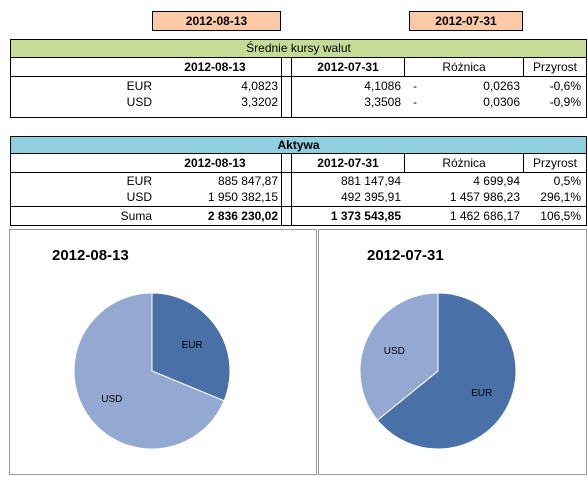  I want to click on assets-col-diff: Różnica, so click(464, 163).